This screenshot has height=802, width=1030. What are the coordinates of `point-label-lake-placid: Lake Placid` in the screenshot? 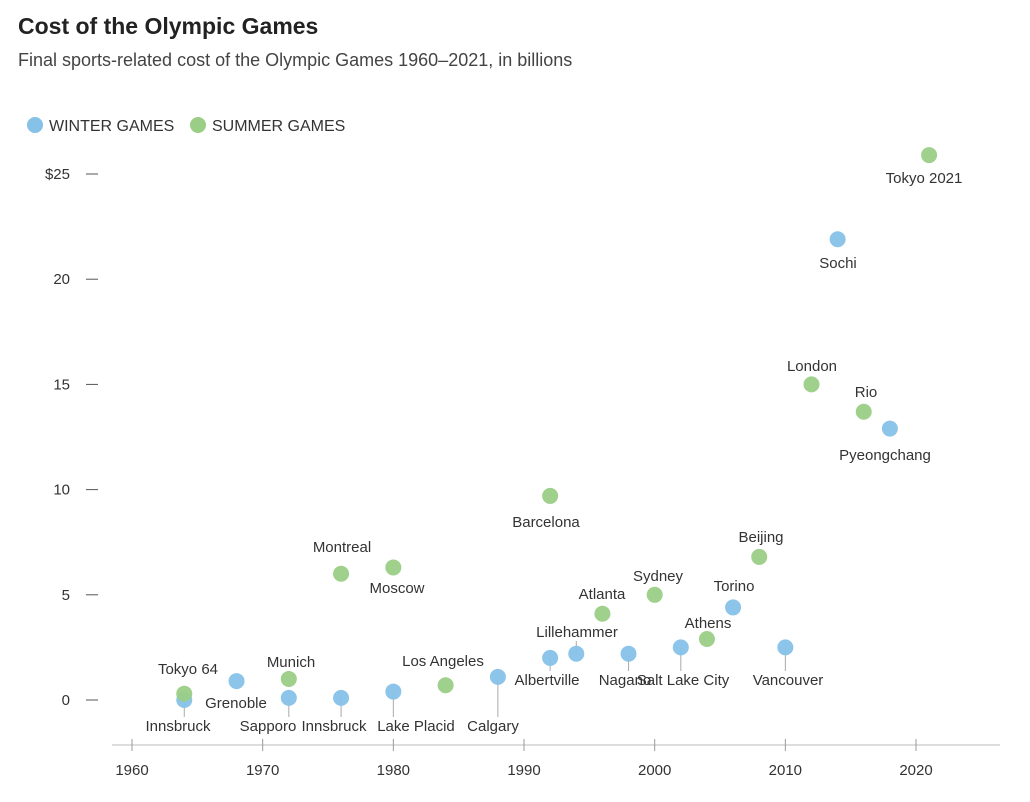 It's located at (416, 726).